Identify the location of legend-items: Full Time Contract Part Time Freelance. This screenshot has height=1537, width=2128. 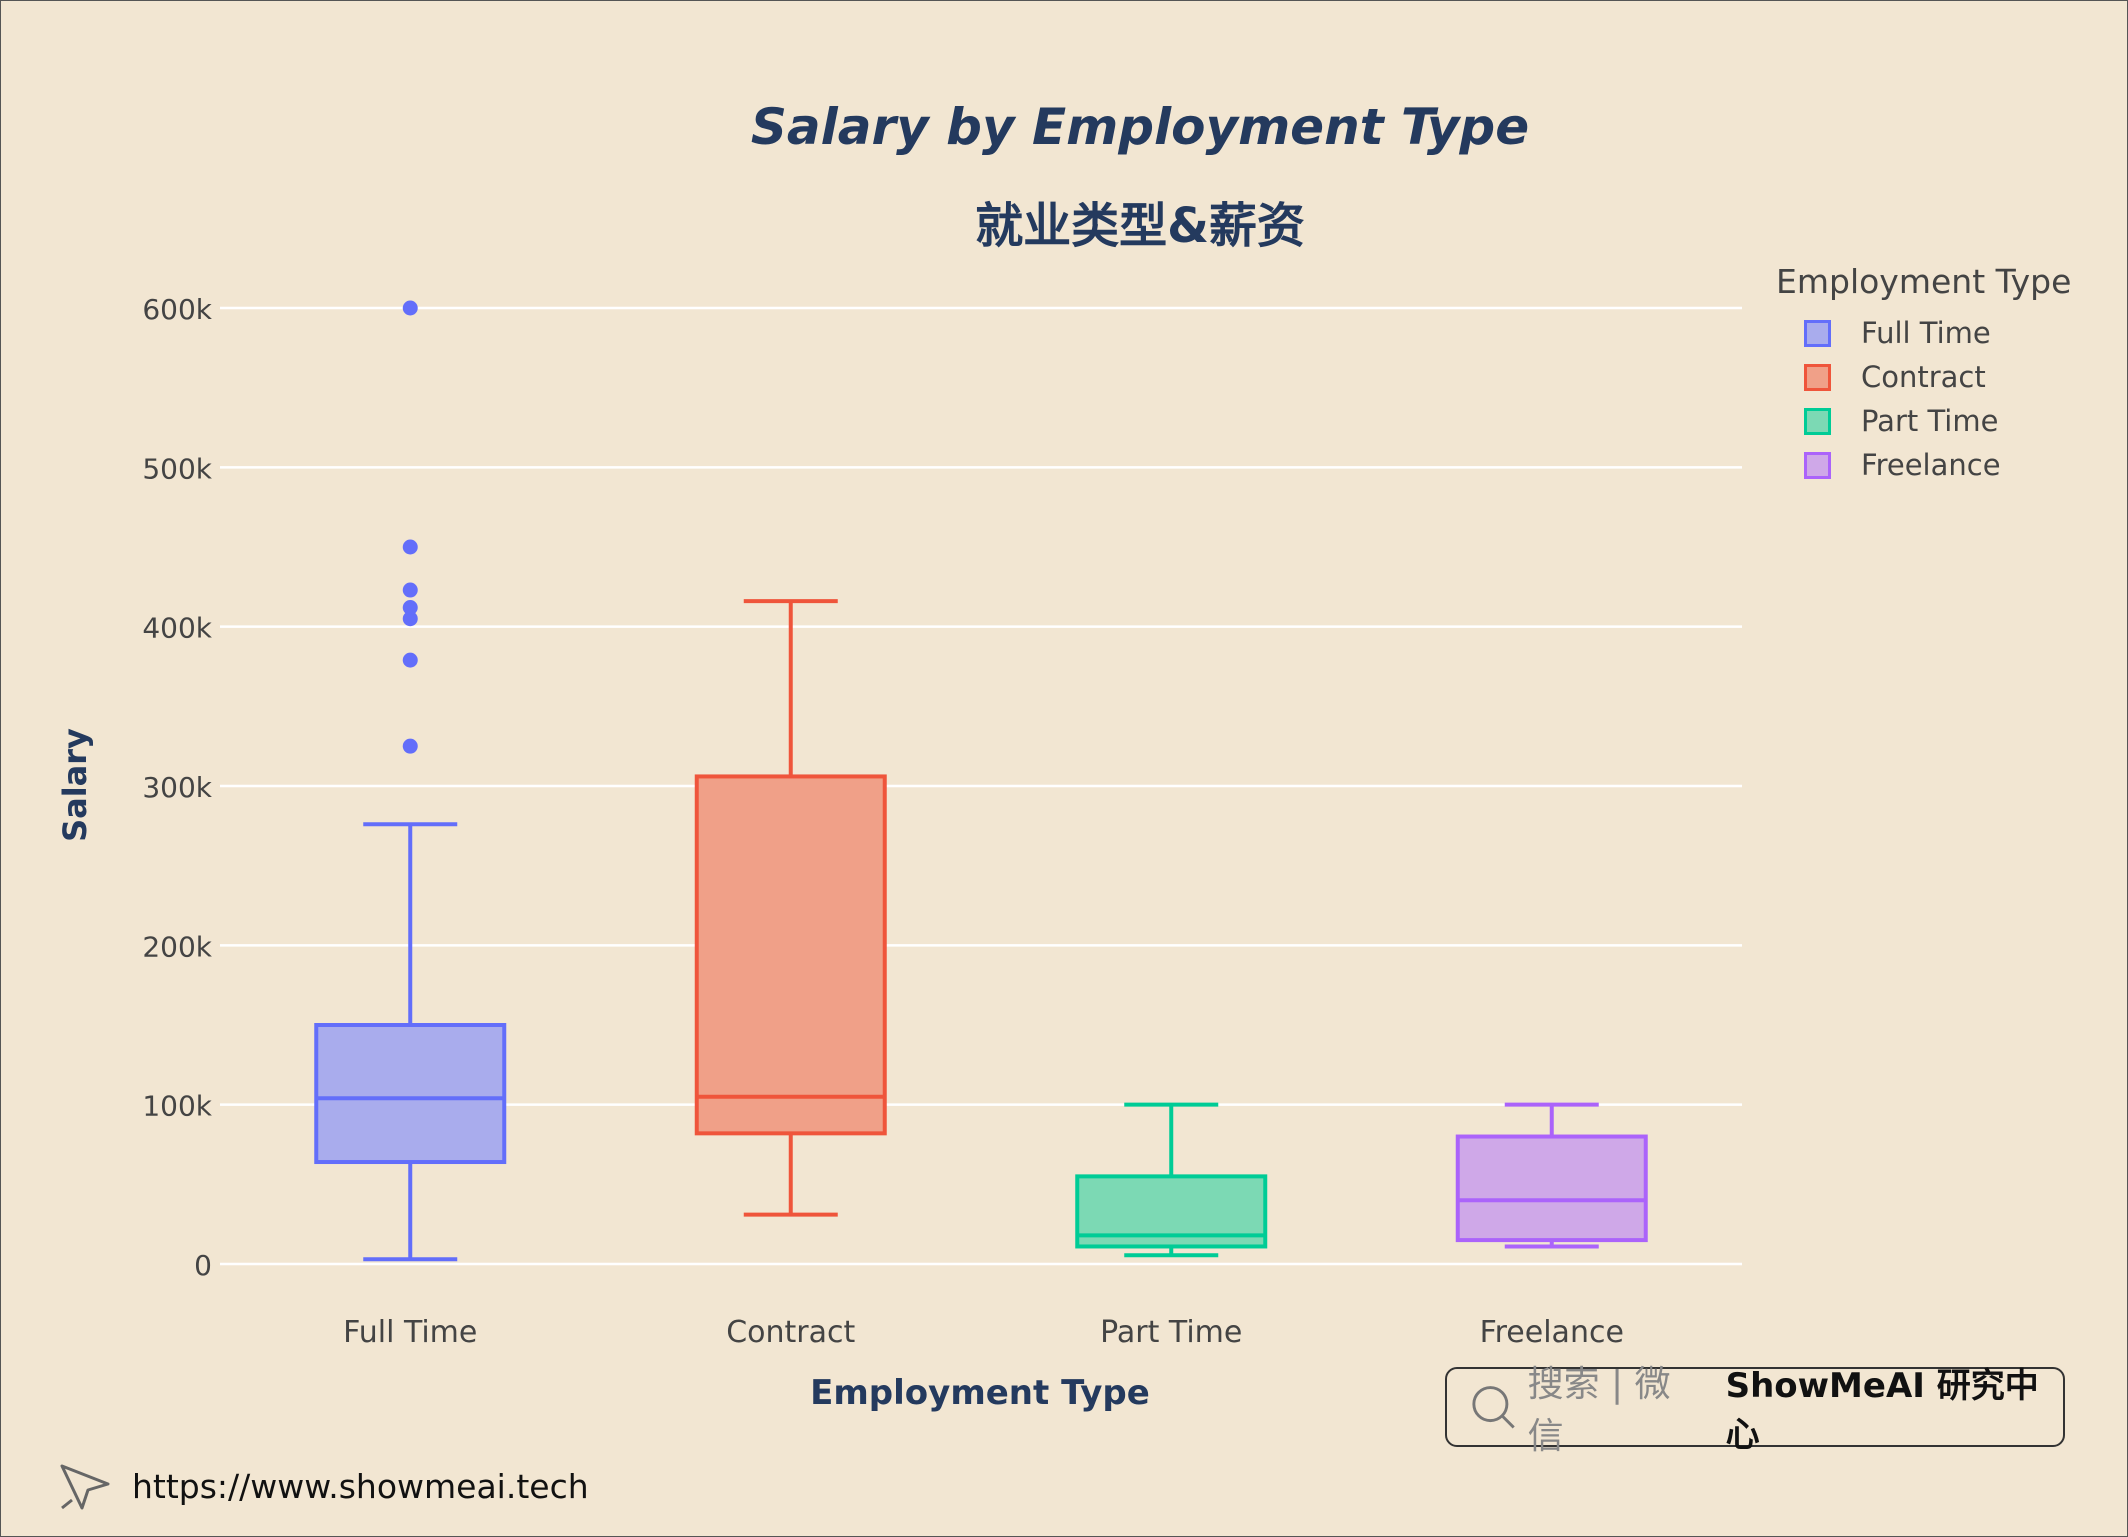
(1923, 399).